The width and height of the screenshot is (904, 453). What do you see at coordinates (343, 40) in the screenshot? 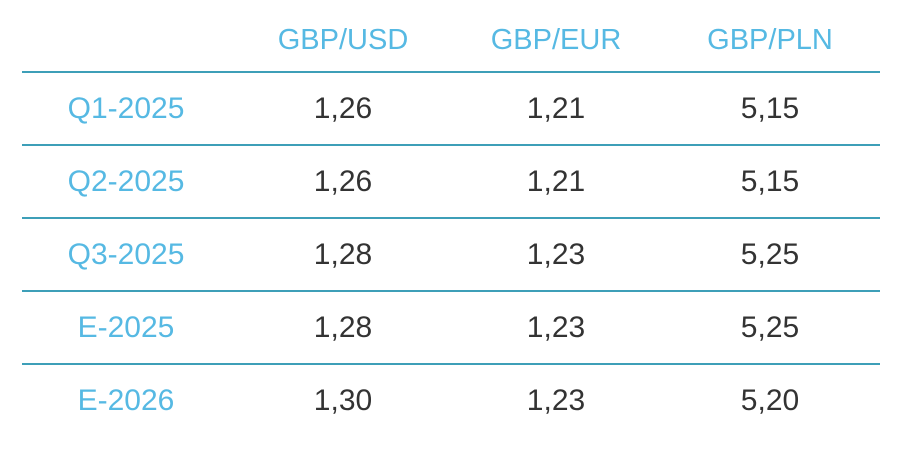
I see `column-header: GBP/USD` at bounding box center [343, 40].